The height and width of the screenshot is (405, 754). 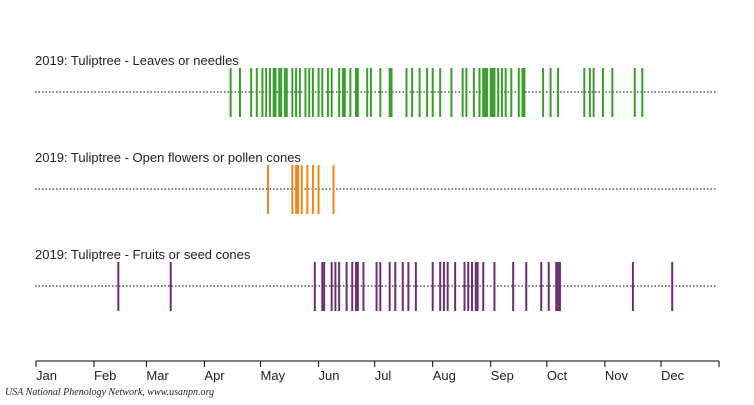 What do you see at coordinates (137, 60) in the screenshot?
I see `series-title: 2019: Tuliptree - Leaves or needles` at bounding box center [137, 60].